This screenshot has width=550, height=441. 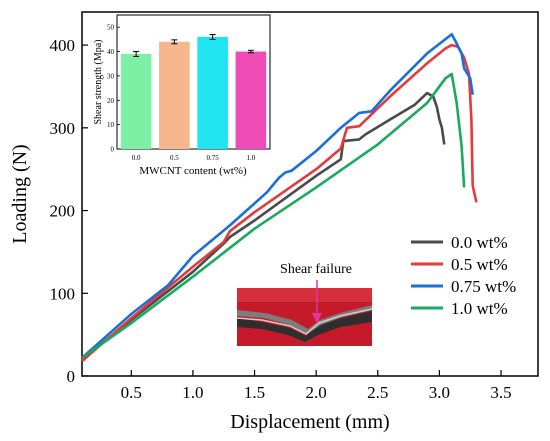 I want to click on inset-y-tick-label: 30, so click(x=111, y=76).